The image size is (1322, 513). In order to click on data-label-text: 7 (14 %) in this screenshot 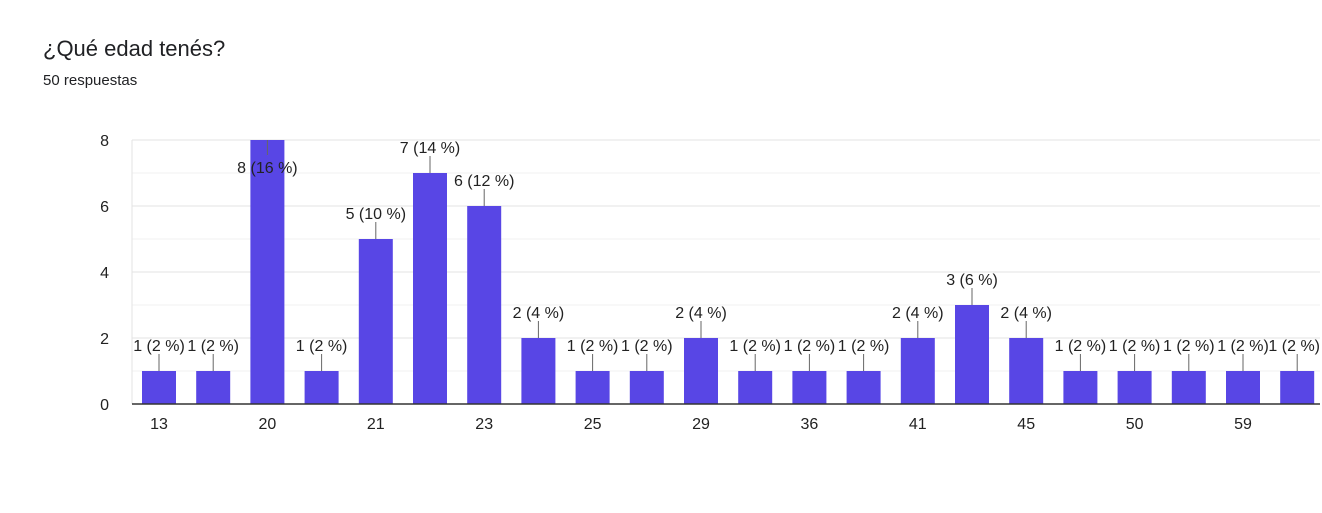, I will do `click(430, 148)`.